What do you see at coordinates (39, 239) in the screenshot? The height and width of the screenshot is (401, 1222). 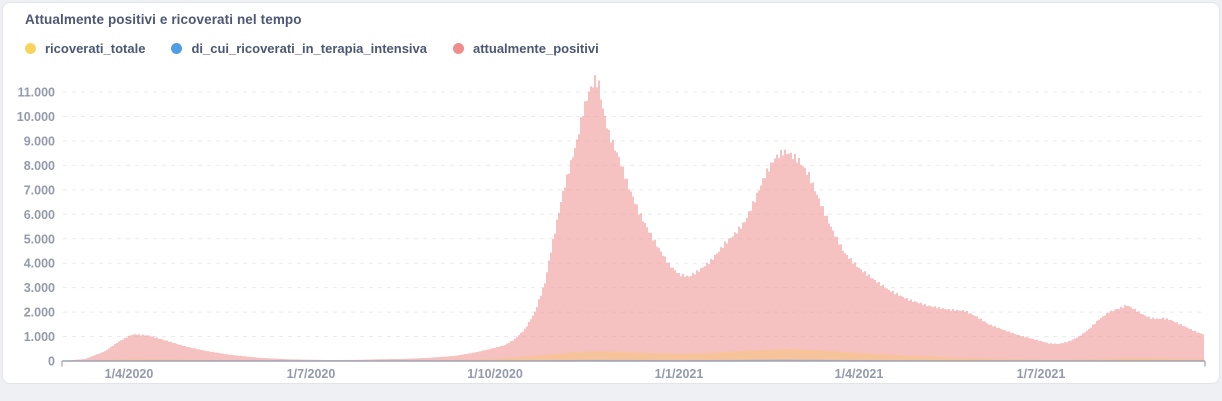 I see `svg-text: 5.000` at bounding box center [39, 239].